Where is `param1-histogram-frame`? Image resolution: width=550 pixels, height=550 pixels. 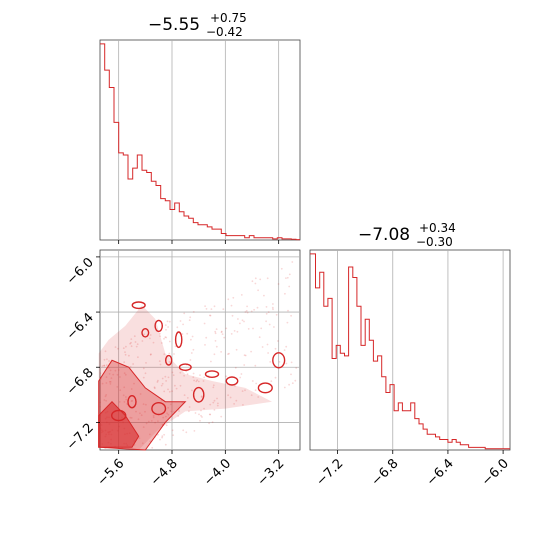
param1-histogram-frame is located at coordinates (200, 140).